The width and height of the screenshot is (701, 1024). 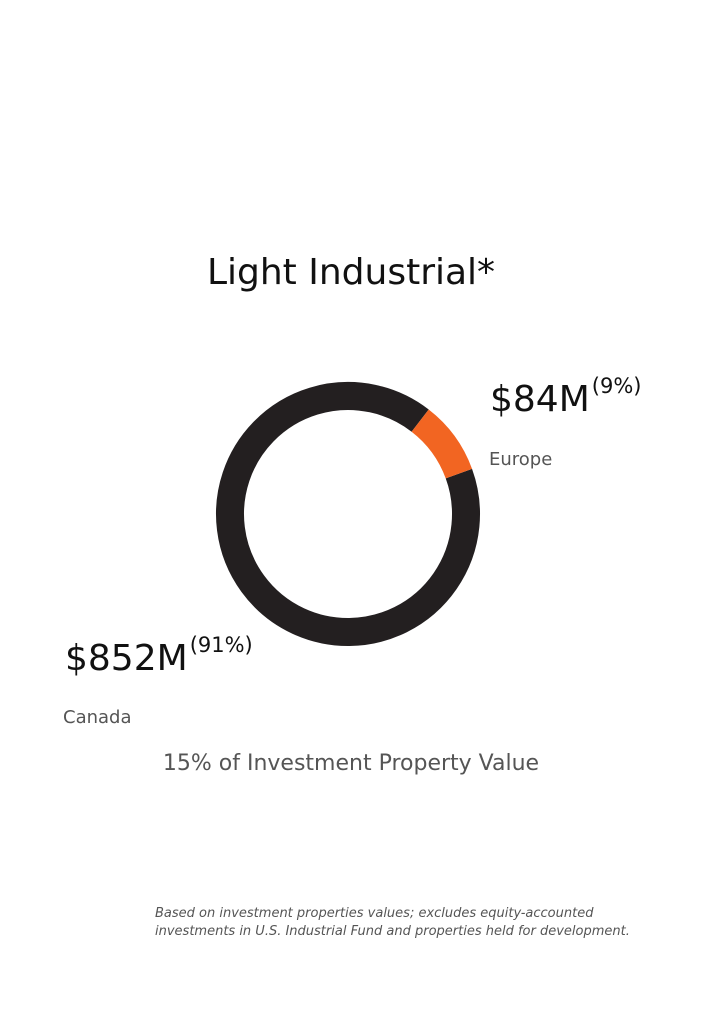 What do you see at coordinates (351, 272) in the screenshot?
I see `chart-title: Light Industrial*` at bounding box center [351, 272].